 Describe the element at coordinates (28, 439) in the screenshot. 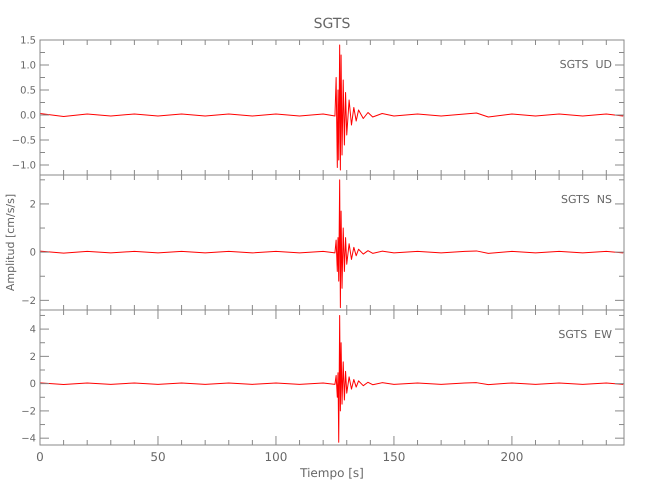

I see `y-tick-label: −4` at that location.